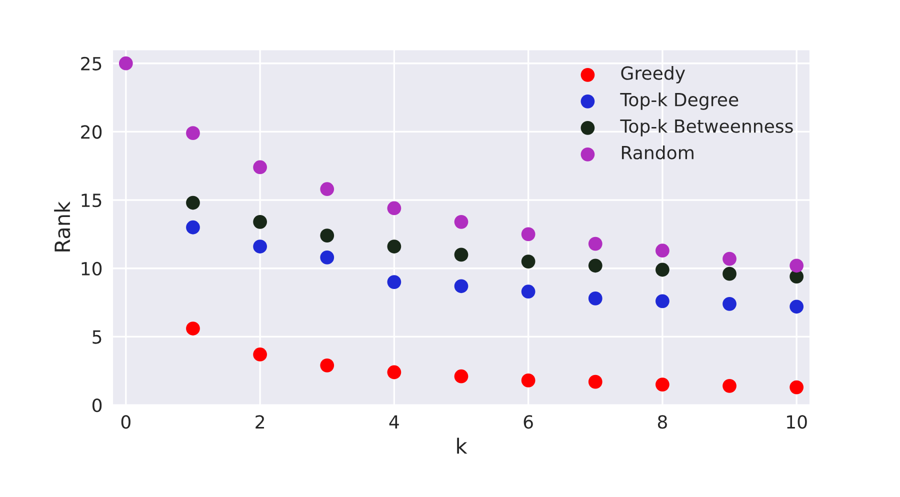 The image size is (900, 497). Describe the element at coordinates (528, 422) in the screenshot. I see `x-tick-label: 6` at that location.